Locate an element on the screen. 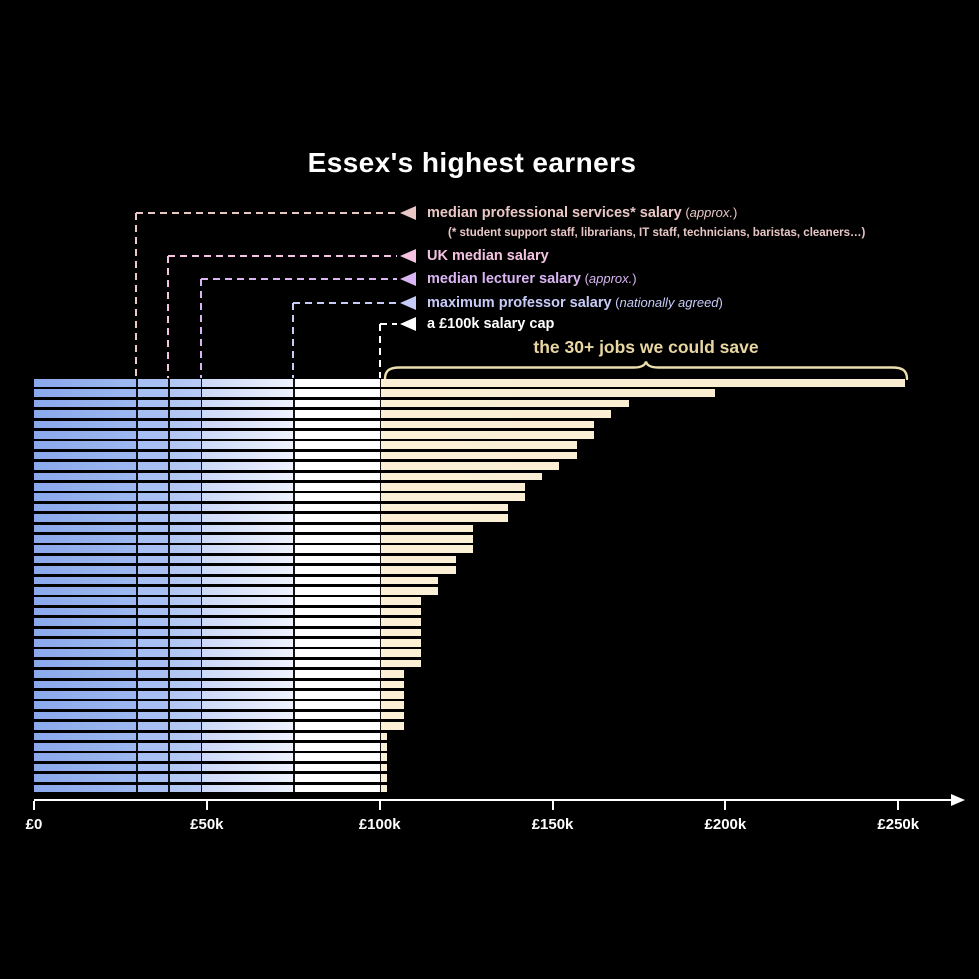 Image resolution: width=979 pixels, height=979 pixels. x-axis-tick-label: £0 is located at coordinates (34, 824).